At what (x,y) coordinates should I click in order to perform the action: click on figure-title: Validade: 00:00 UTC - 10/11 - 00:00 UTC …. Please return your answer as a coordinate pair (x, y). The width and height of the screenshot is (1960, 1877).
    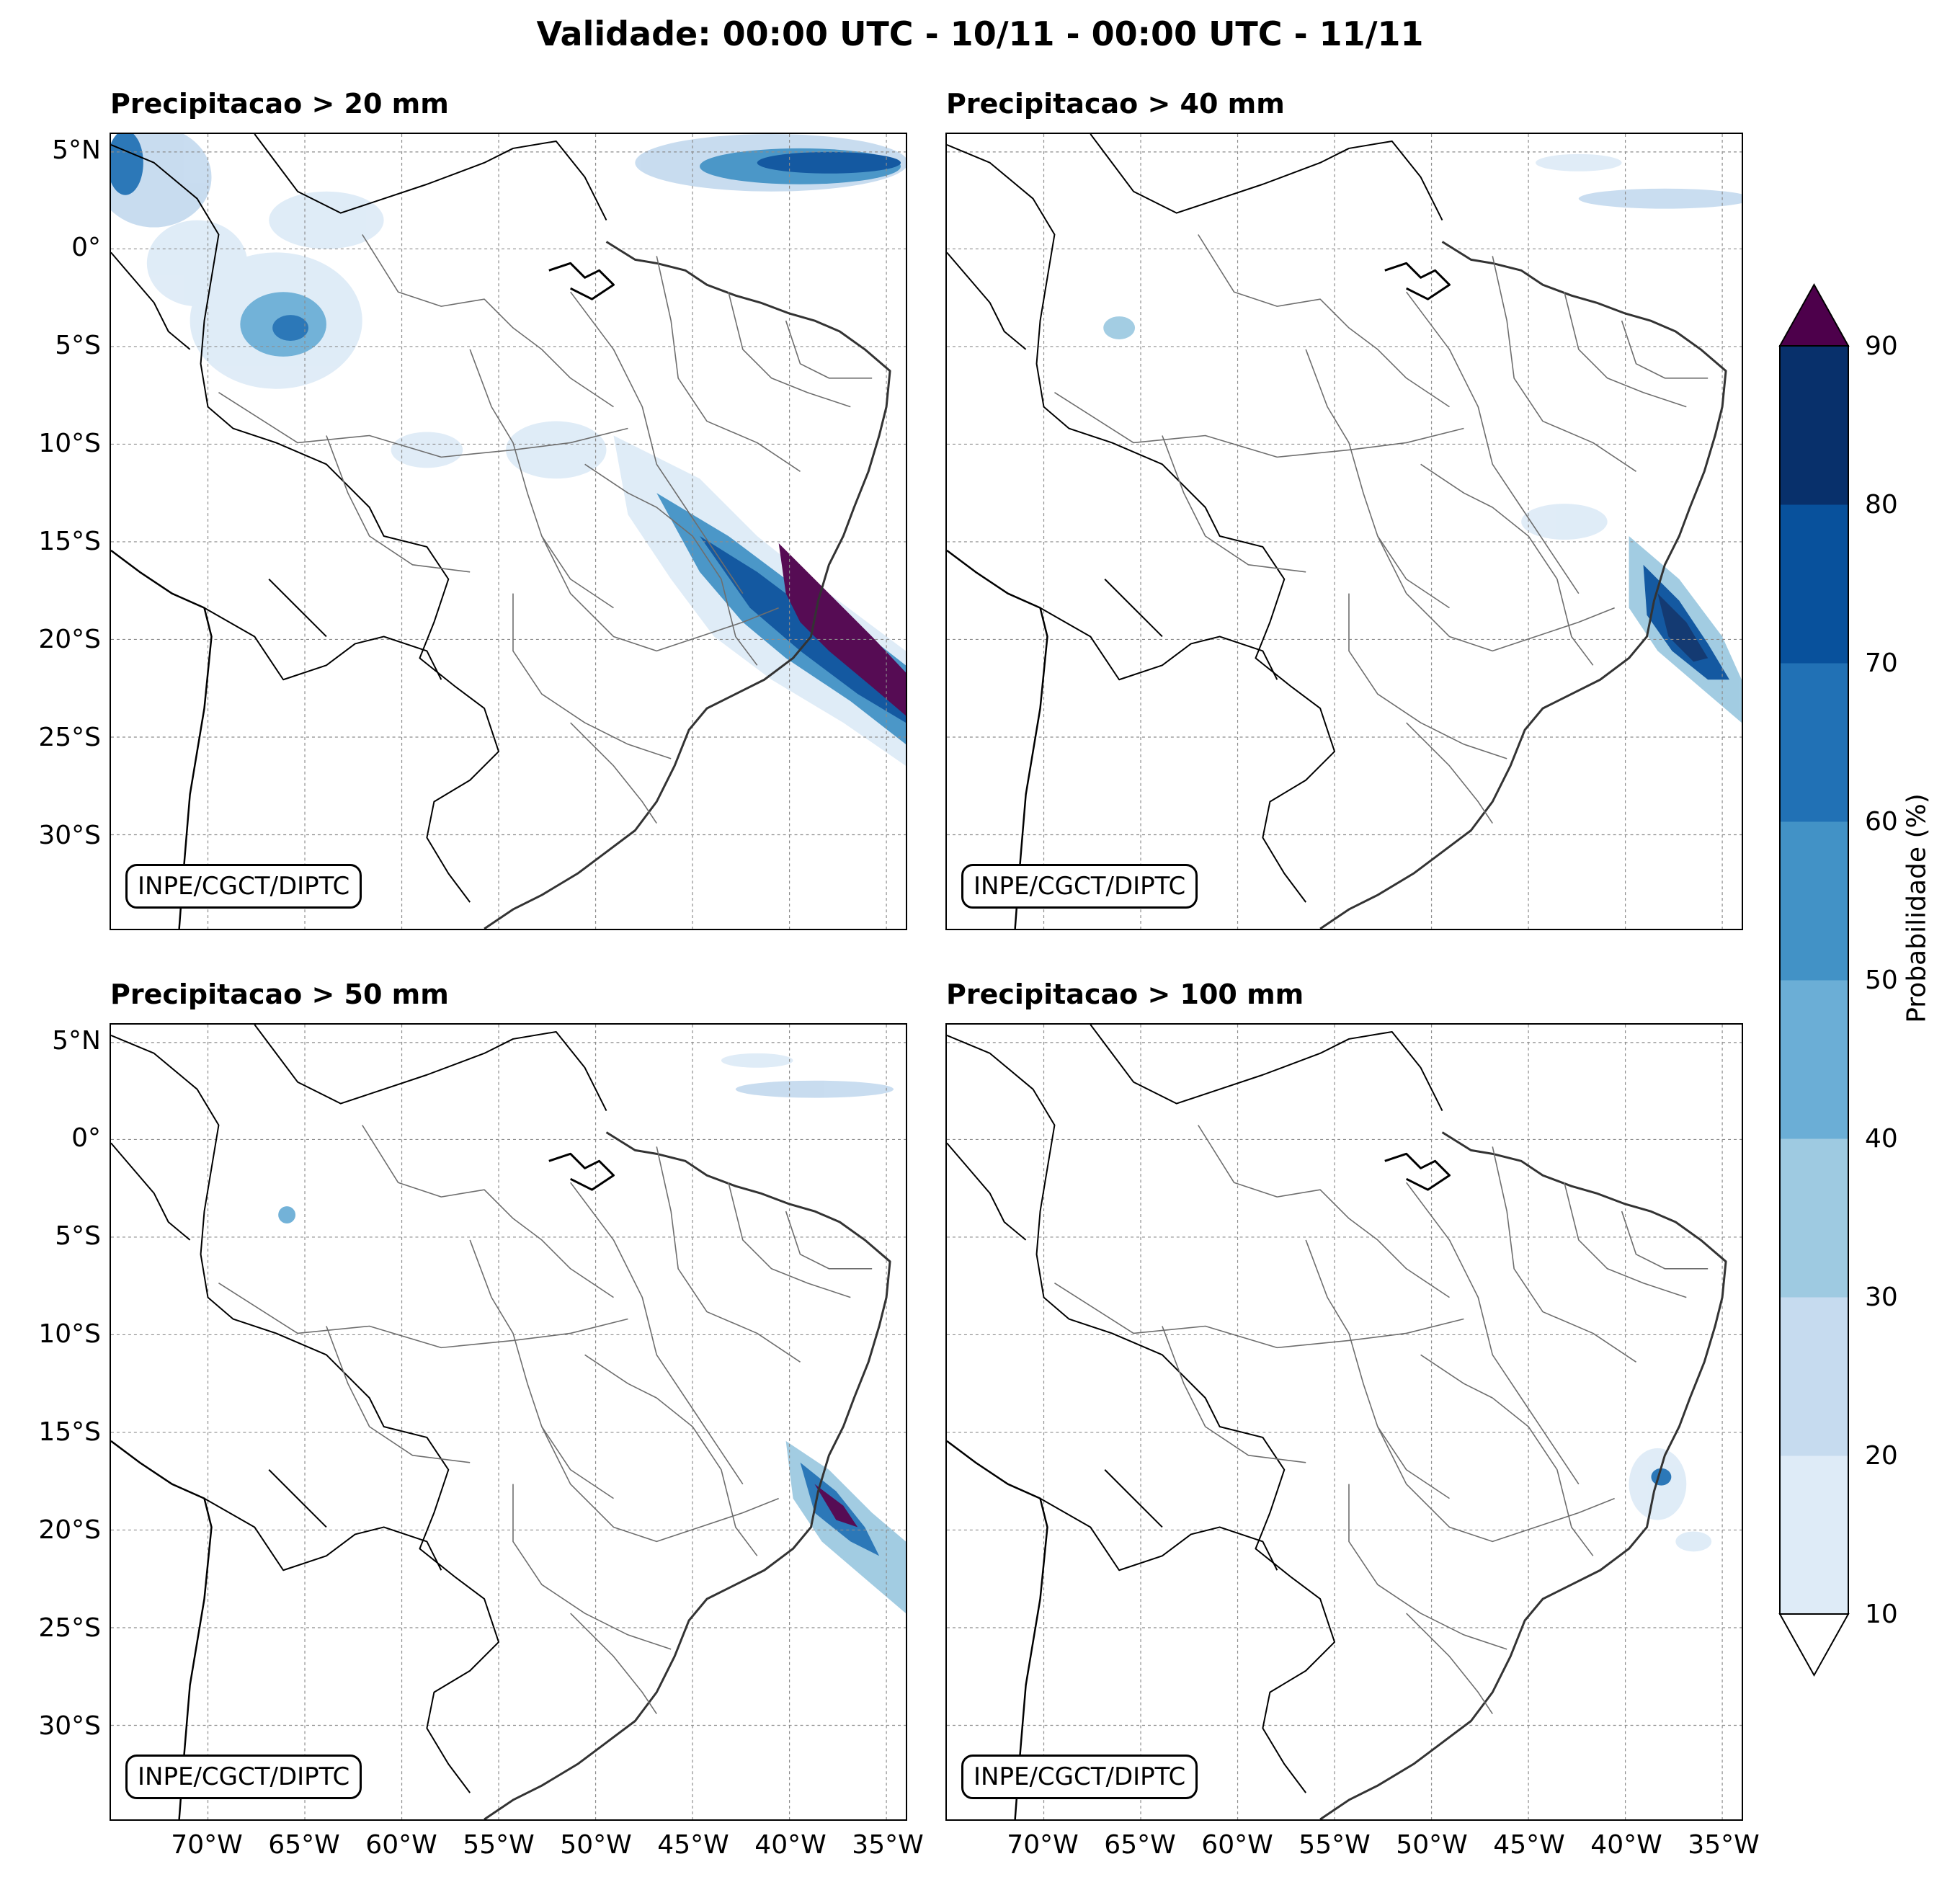
    Looking at the image, I should click on (980, 34).